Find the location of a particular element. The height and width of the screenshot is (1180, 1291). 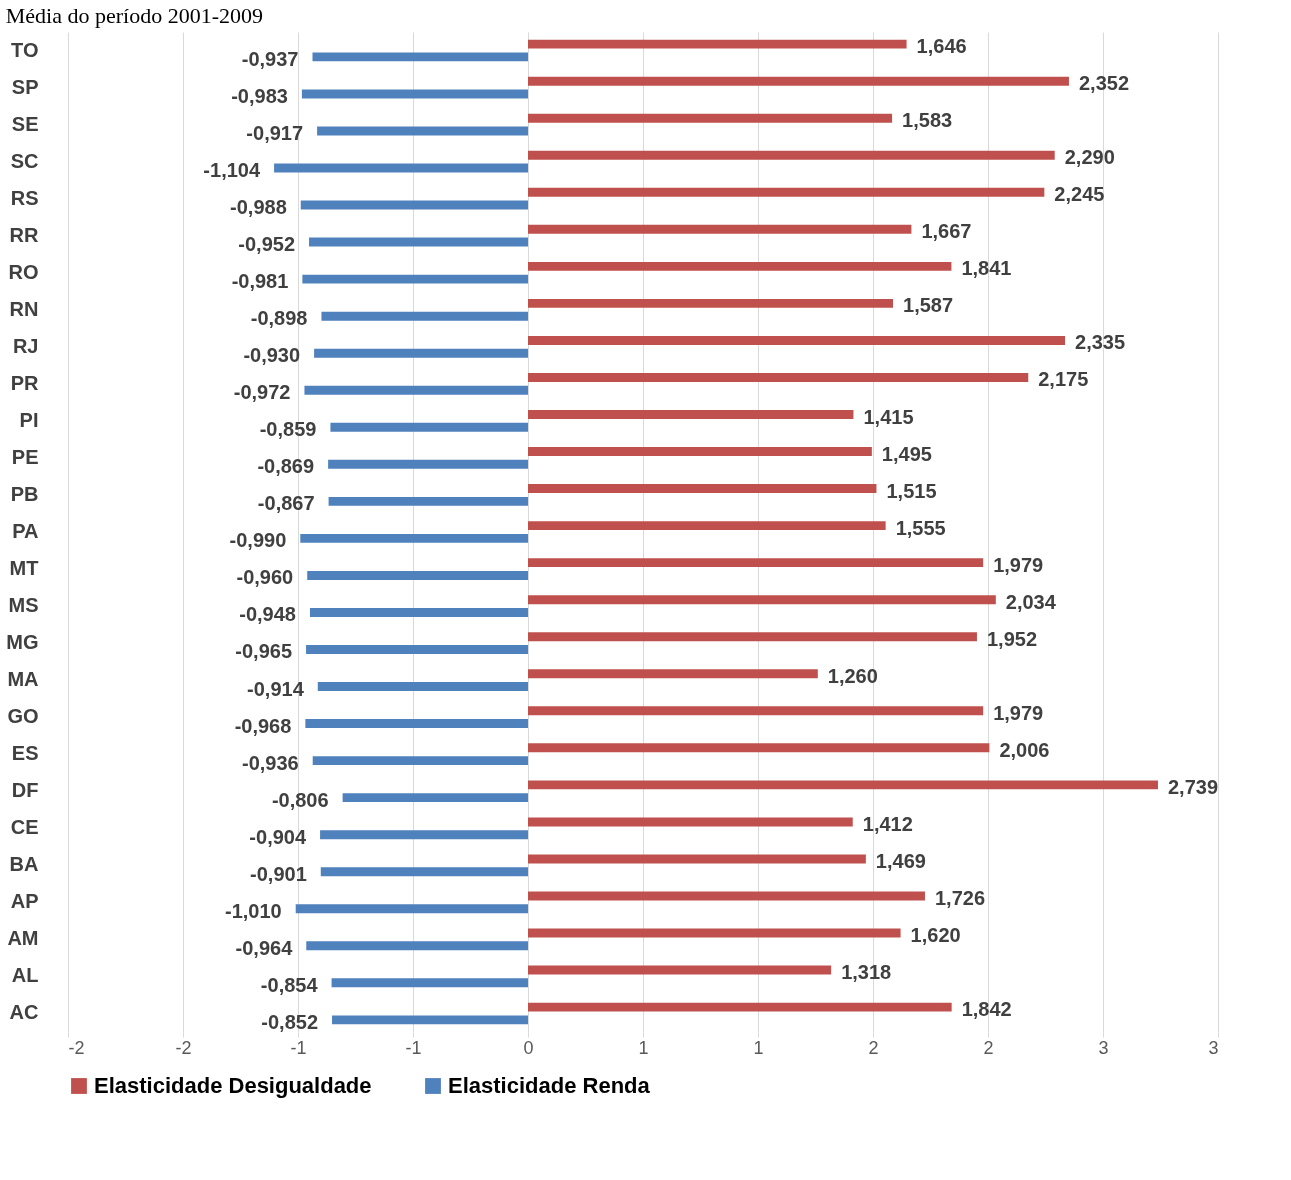

data-label: -1,010 is located at coordinates (253, 910).